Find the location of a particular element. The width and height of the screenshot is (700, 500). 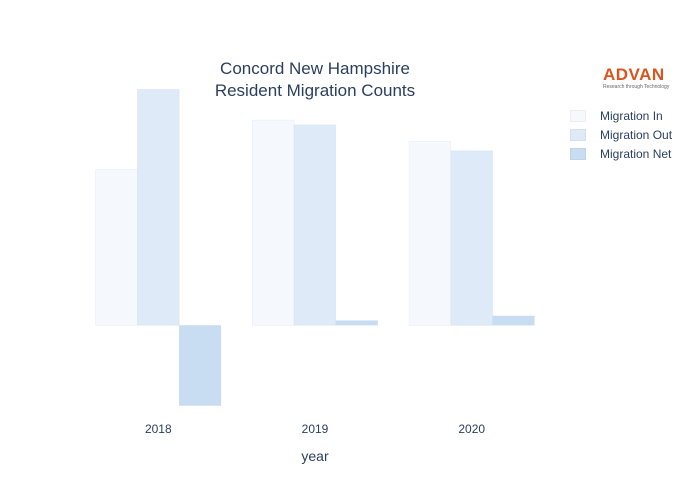

legend-item: Migration In is located at coordinates (621, 115).